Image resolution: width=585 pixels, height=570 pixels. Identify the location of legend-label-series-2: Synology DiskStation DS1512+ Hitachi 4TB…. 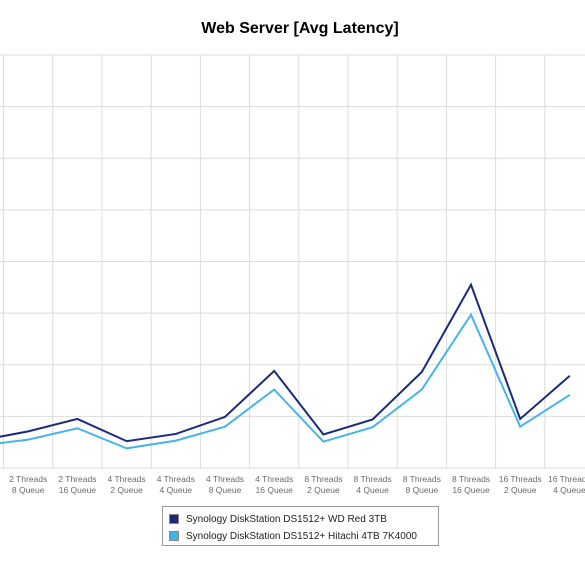
(301, 536).